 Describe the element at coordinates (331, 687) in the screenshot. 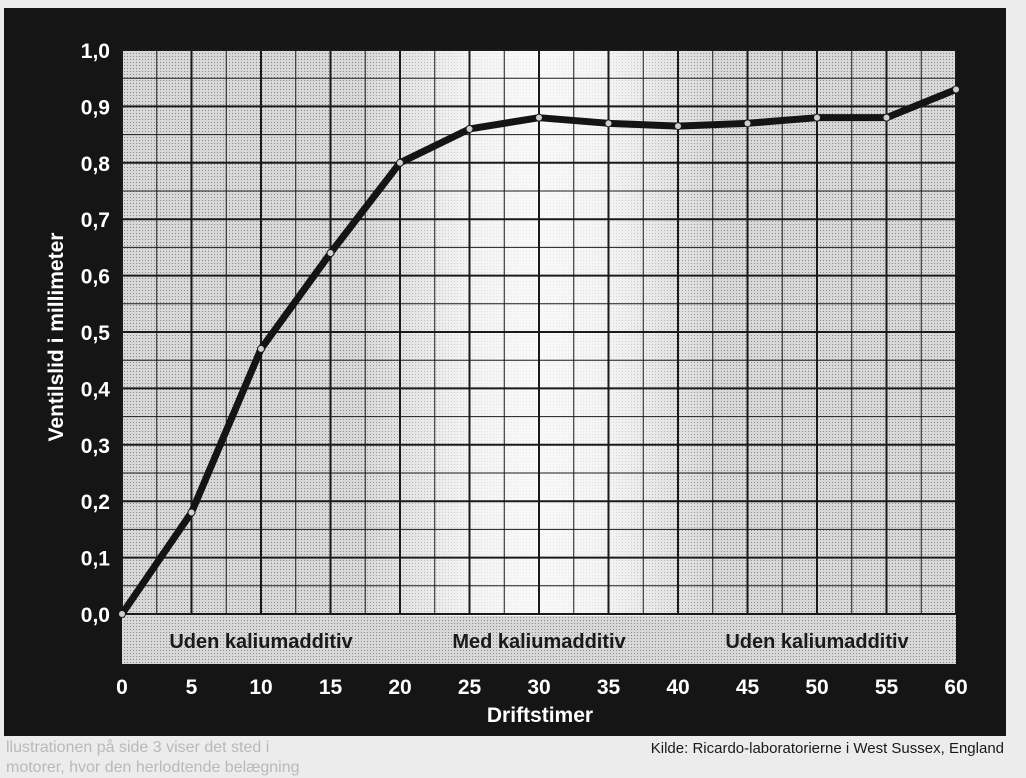

I see `x-tick-label: 15` at that location.